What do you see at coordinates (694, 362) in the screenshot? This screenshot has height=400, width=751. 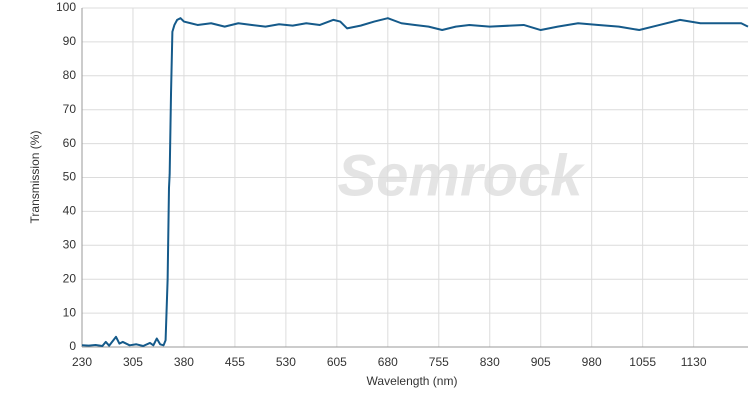 I see `x-tick-label: 1130` at bounding box center [694, 362].